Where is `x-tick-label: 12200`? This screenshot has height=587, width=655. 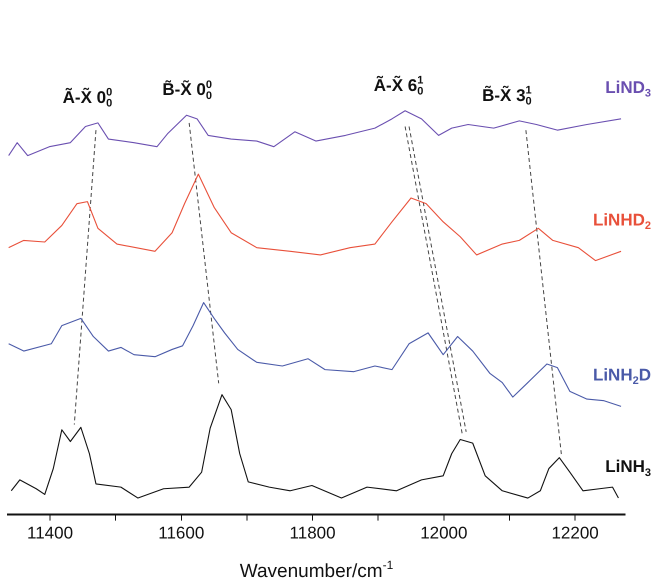 x-tick-label: 12200 is located at coordinates (575, 532).